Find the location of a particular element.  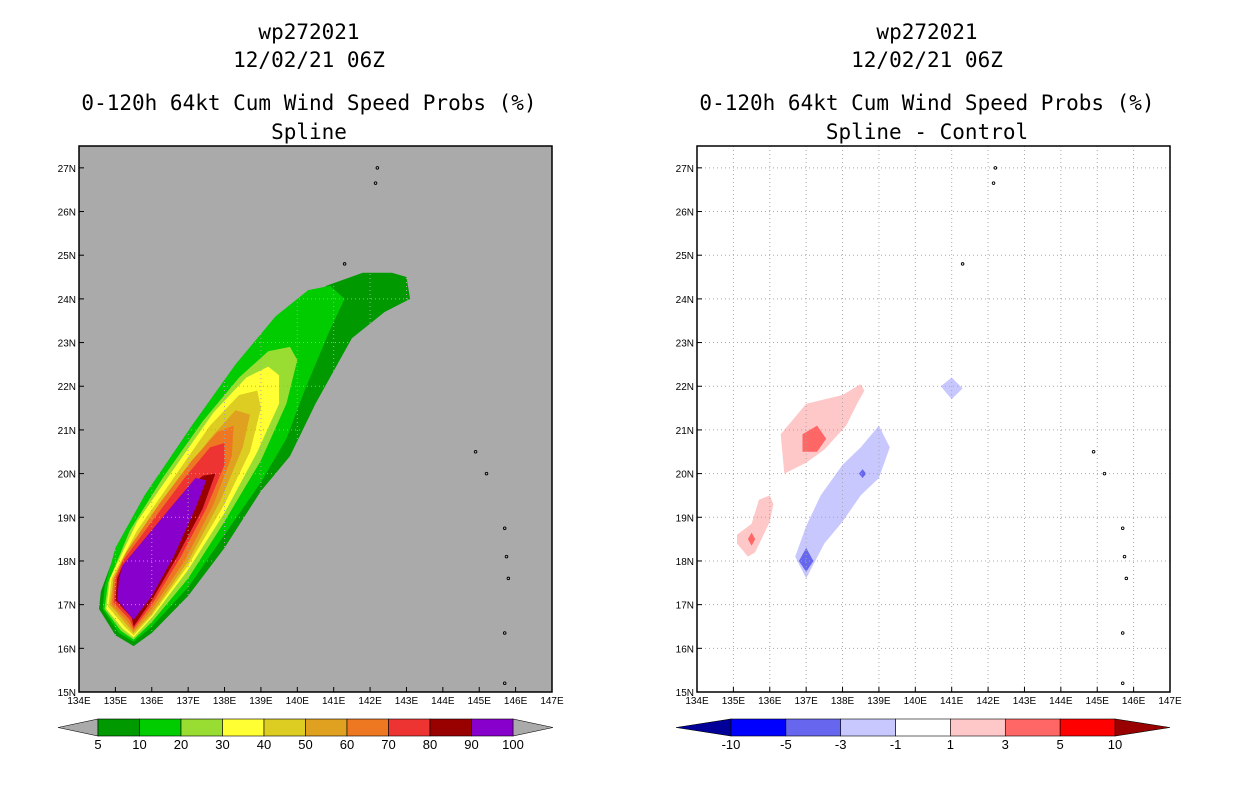

x-tick-label: 134E is located at coordinates (79, 701).